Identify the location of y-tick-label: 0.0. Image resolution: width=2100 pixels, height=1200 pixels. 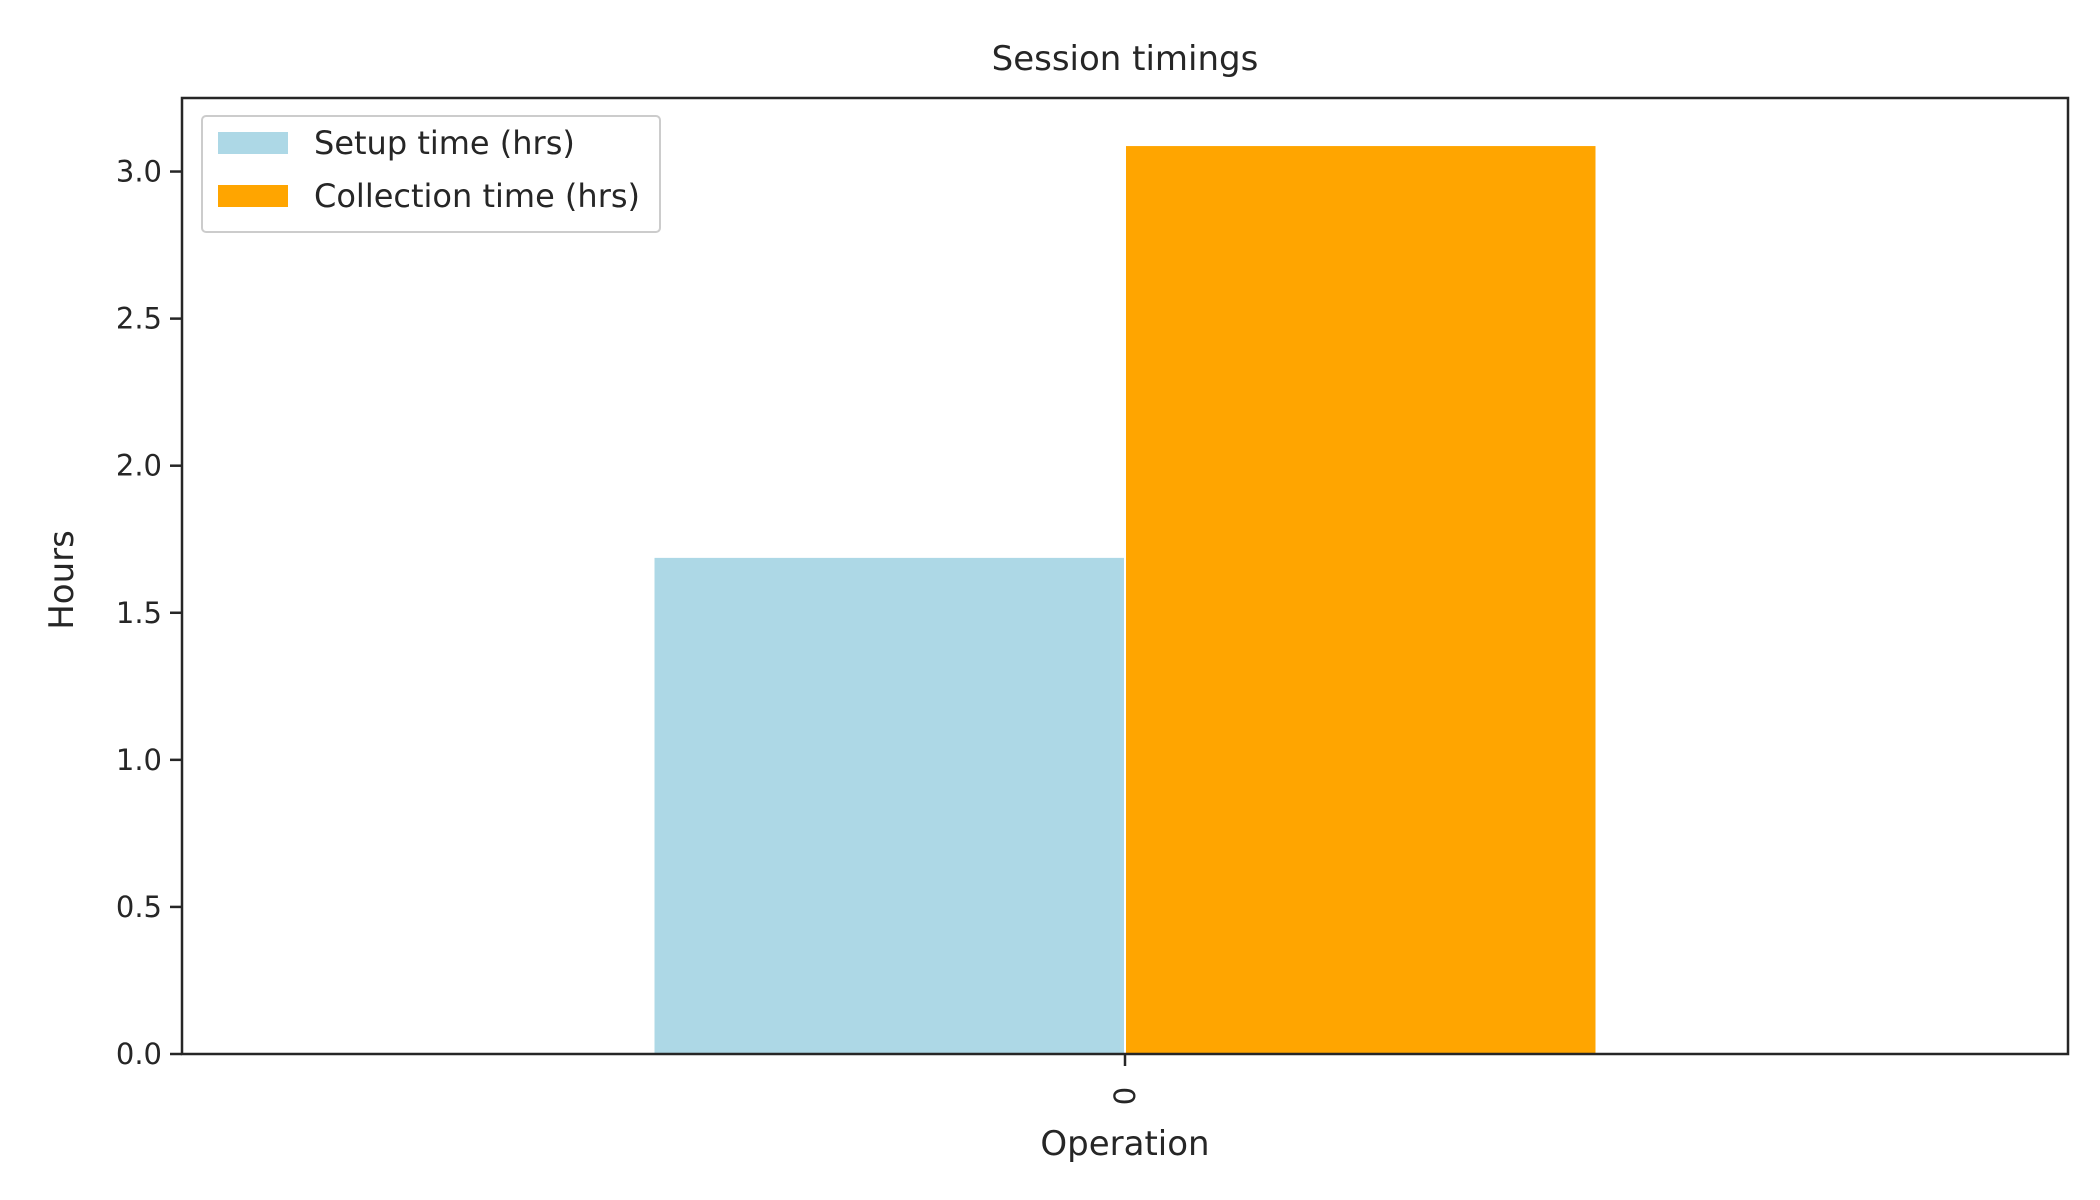
(139, 1054).